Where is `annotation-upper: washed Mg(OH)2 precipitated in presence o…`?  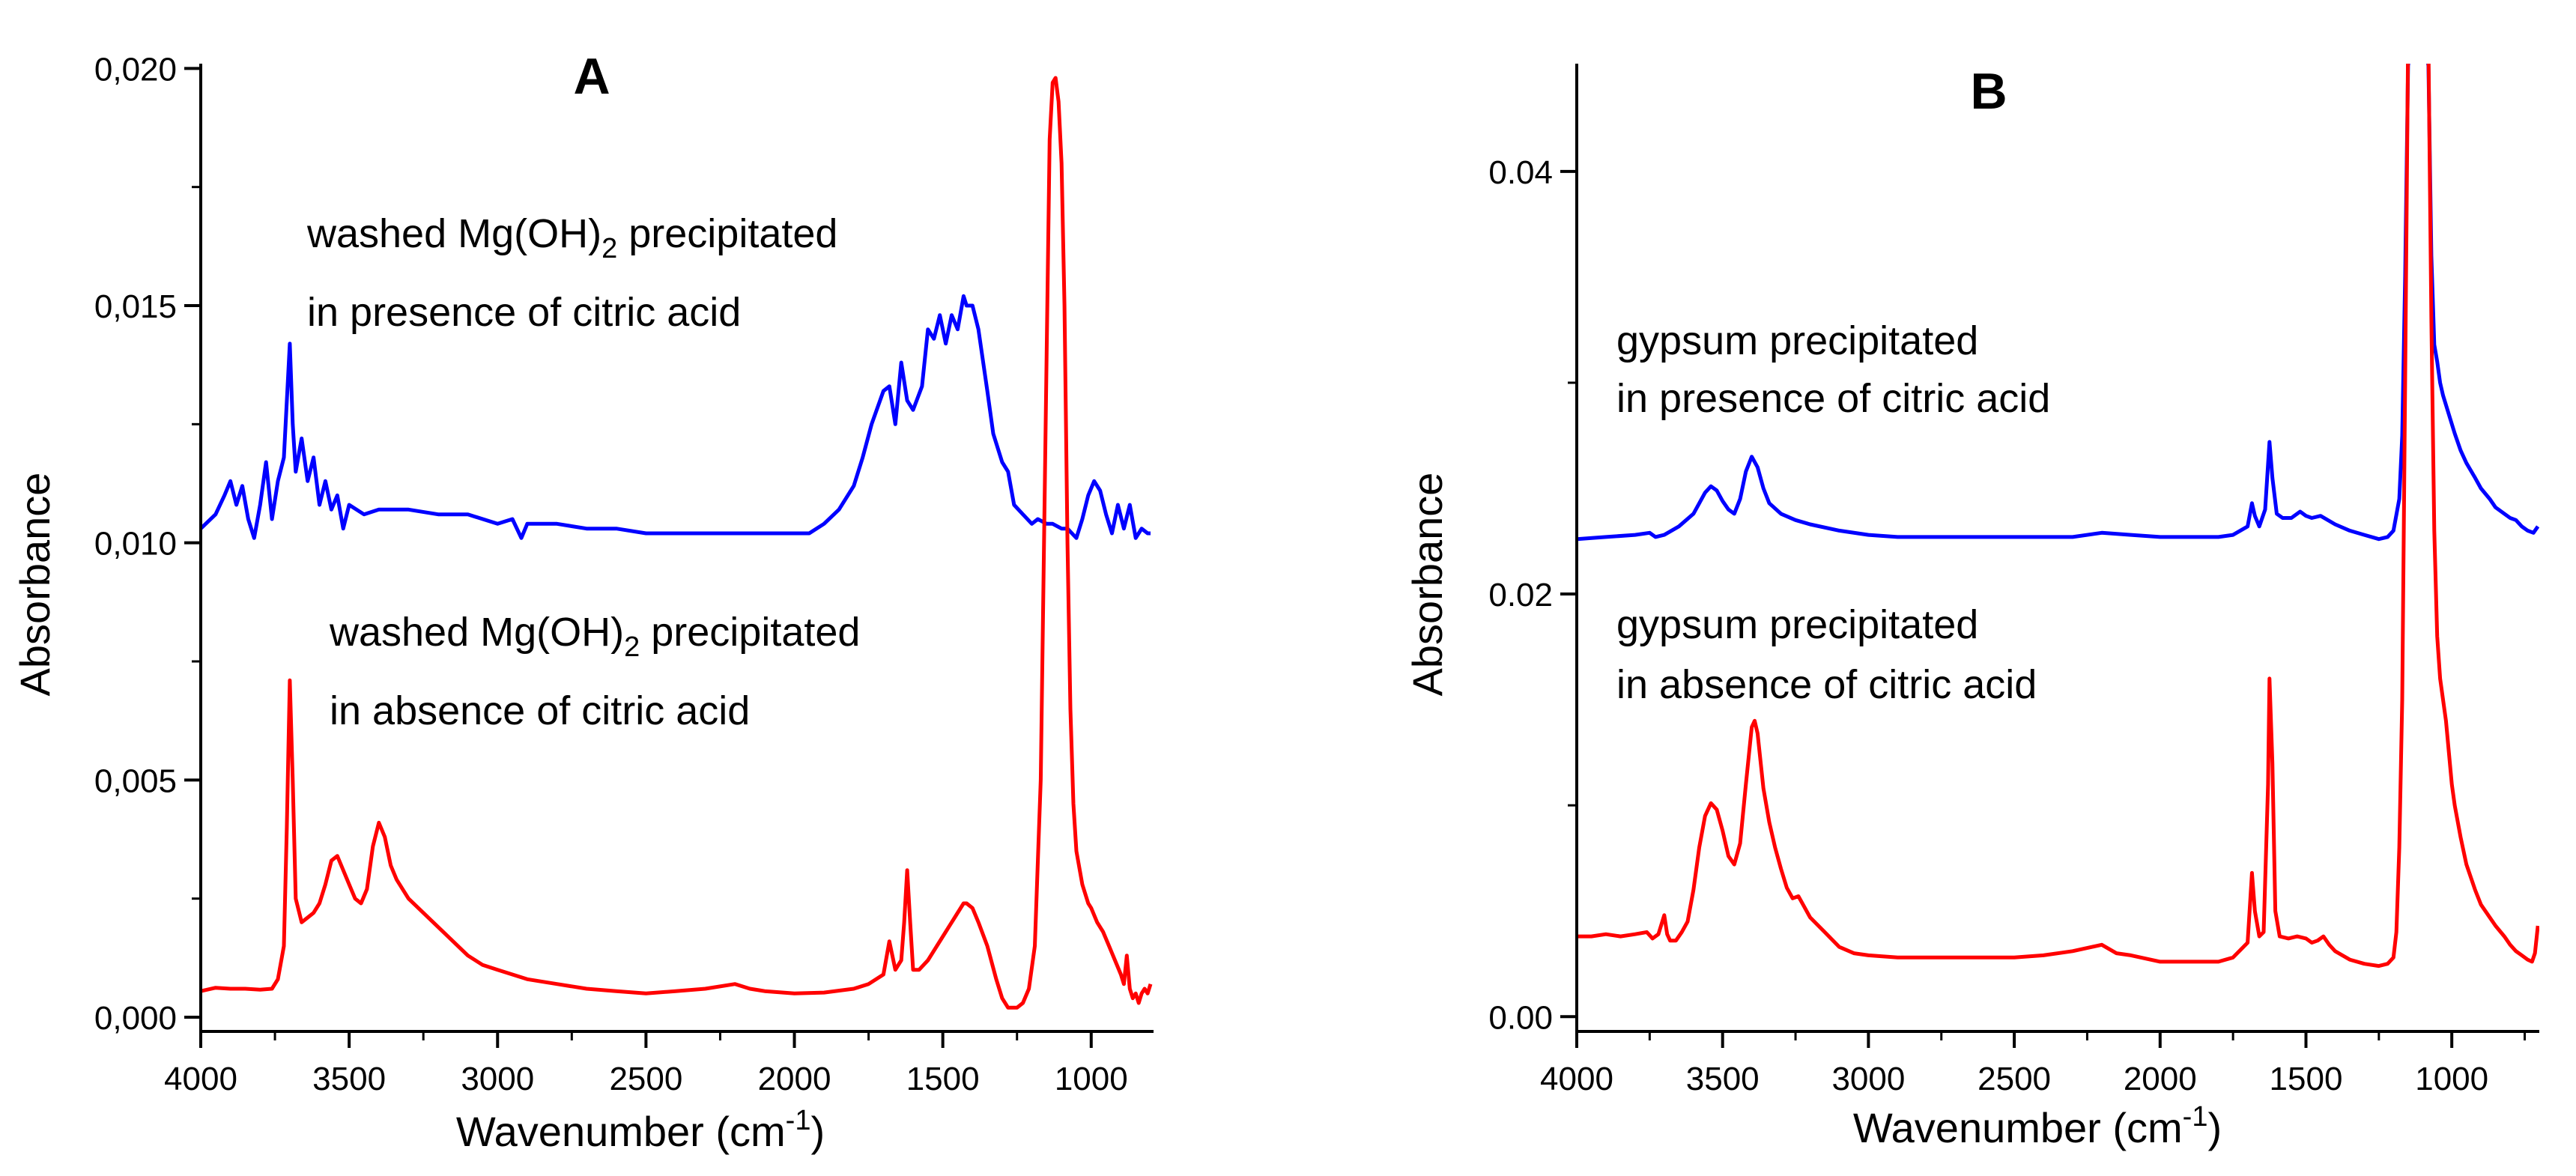
annotation-upper: washed Mg(OH)2 precipitated in presence o… is located at coordinates (571, 273).